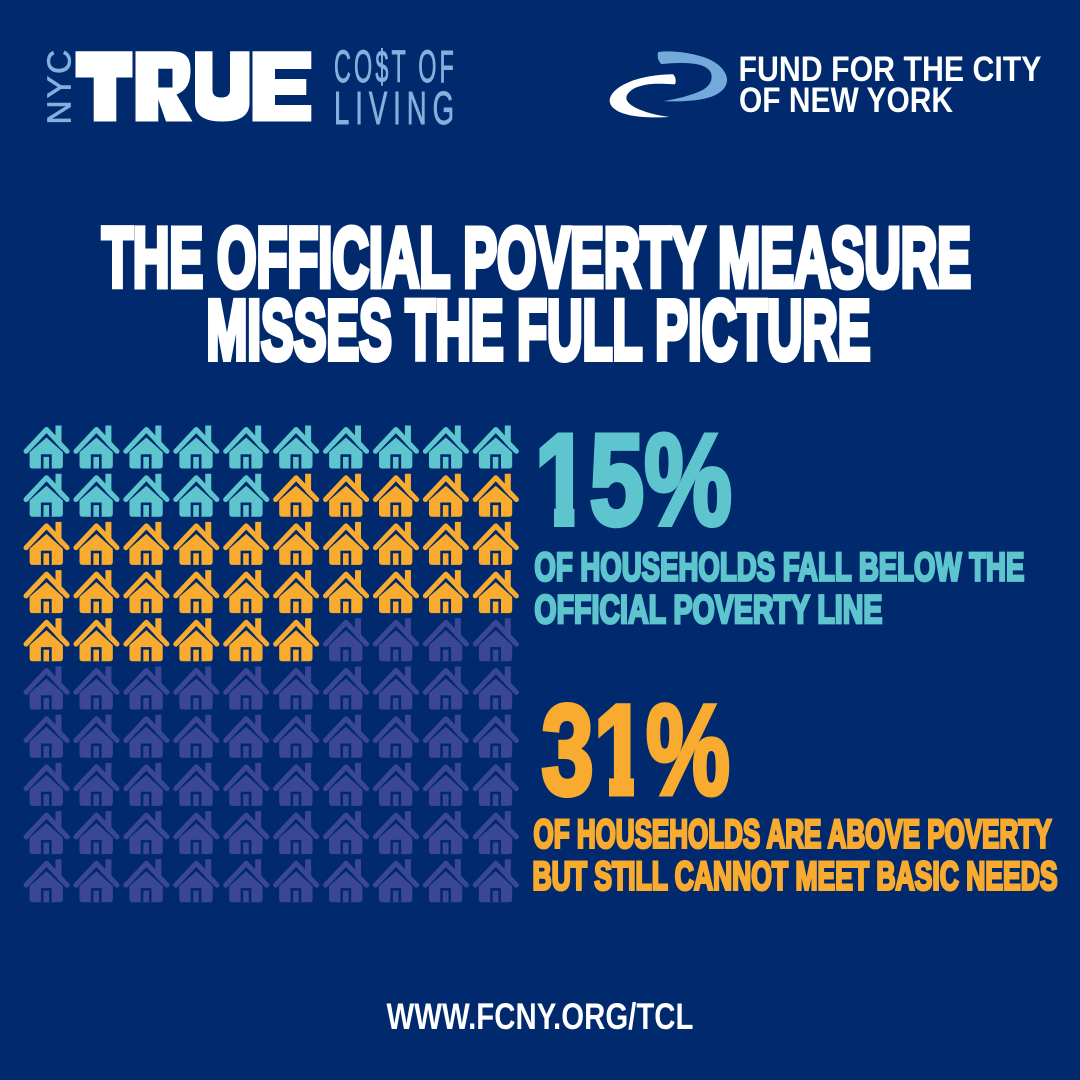  Describe the element at coordinates (536, 258) in the screenshot. I see `svg-text: THE OFFICIAL POVERTY MEASURE` at that location.